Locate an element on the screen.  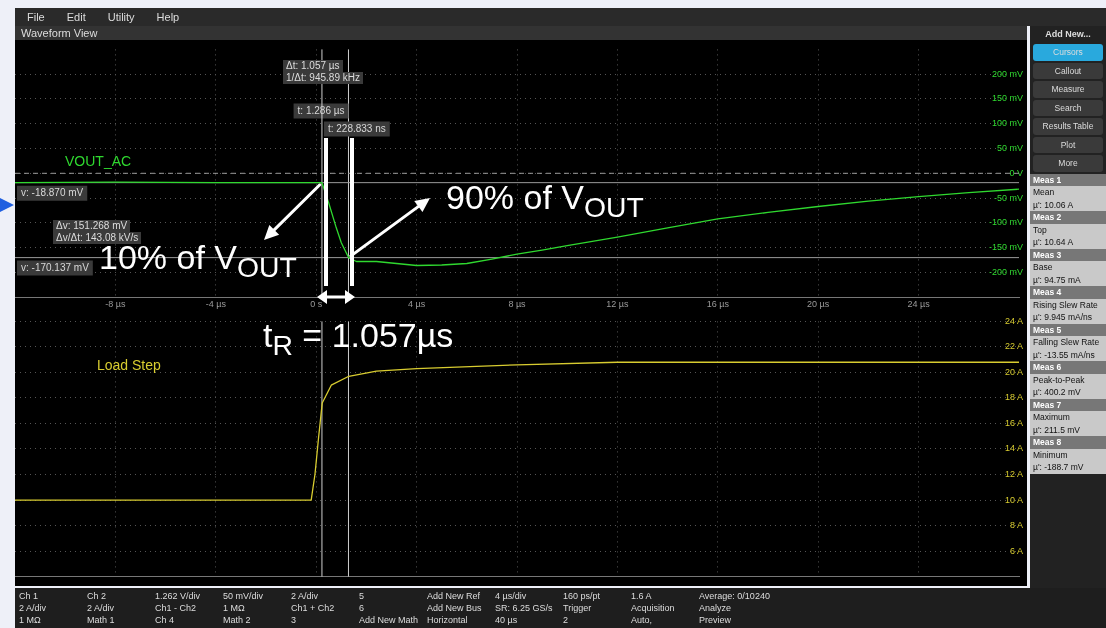
text: Base is located at coordinates (1068, 267).